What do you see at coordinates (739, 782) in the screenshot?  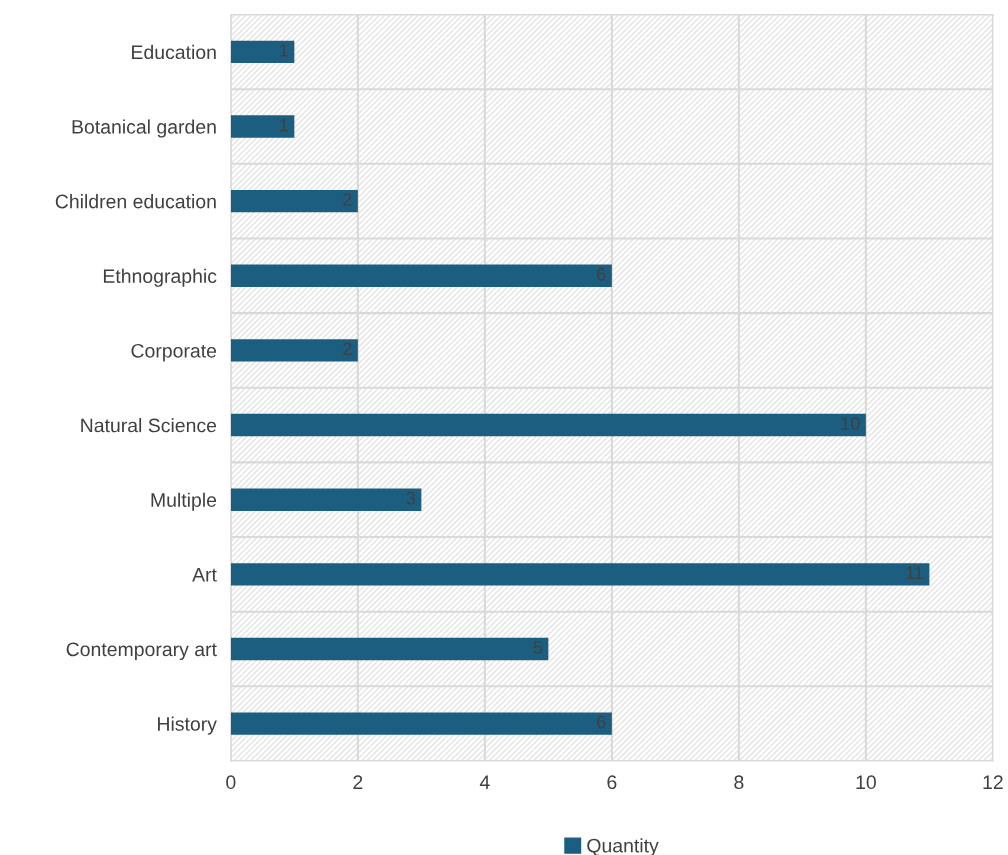 I see `x-tick-label: 8` at bounding box center [739, 782].